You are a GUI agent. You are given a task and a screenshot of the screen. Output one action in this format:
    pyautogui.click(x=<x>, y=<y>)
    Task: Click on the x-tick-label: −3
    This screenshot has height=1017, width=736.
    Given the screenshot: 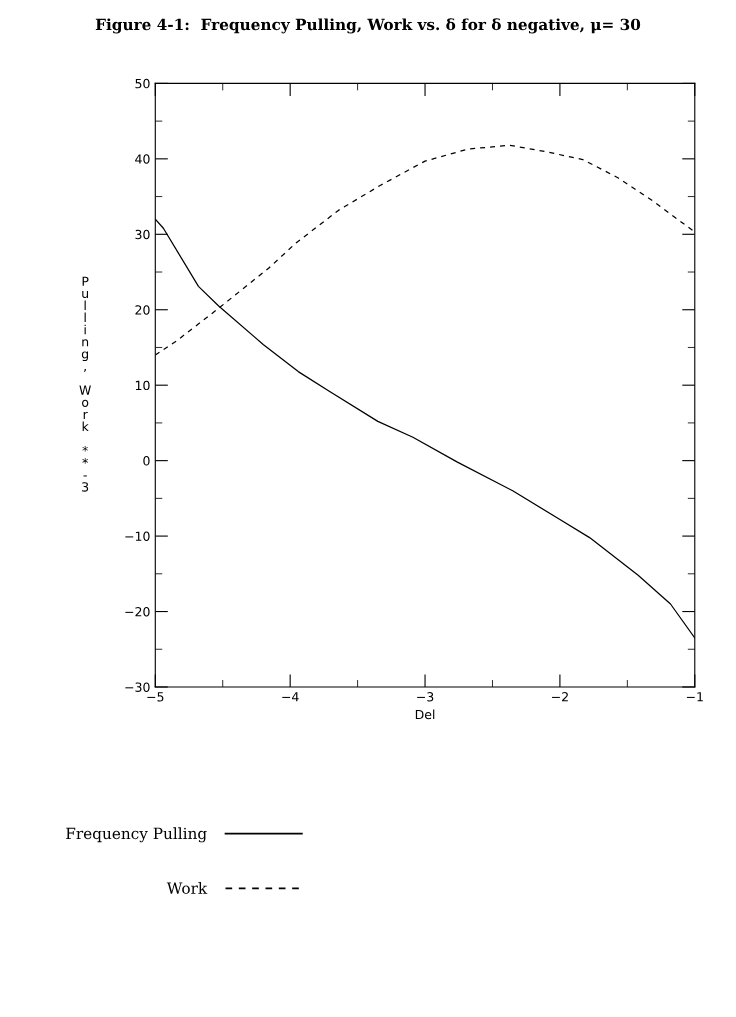 What is the action you would take?
    pyautogui.click(x=425, y=697)
    